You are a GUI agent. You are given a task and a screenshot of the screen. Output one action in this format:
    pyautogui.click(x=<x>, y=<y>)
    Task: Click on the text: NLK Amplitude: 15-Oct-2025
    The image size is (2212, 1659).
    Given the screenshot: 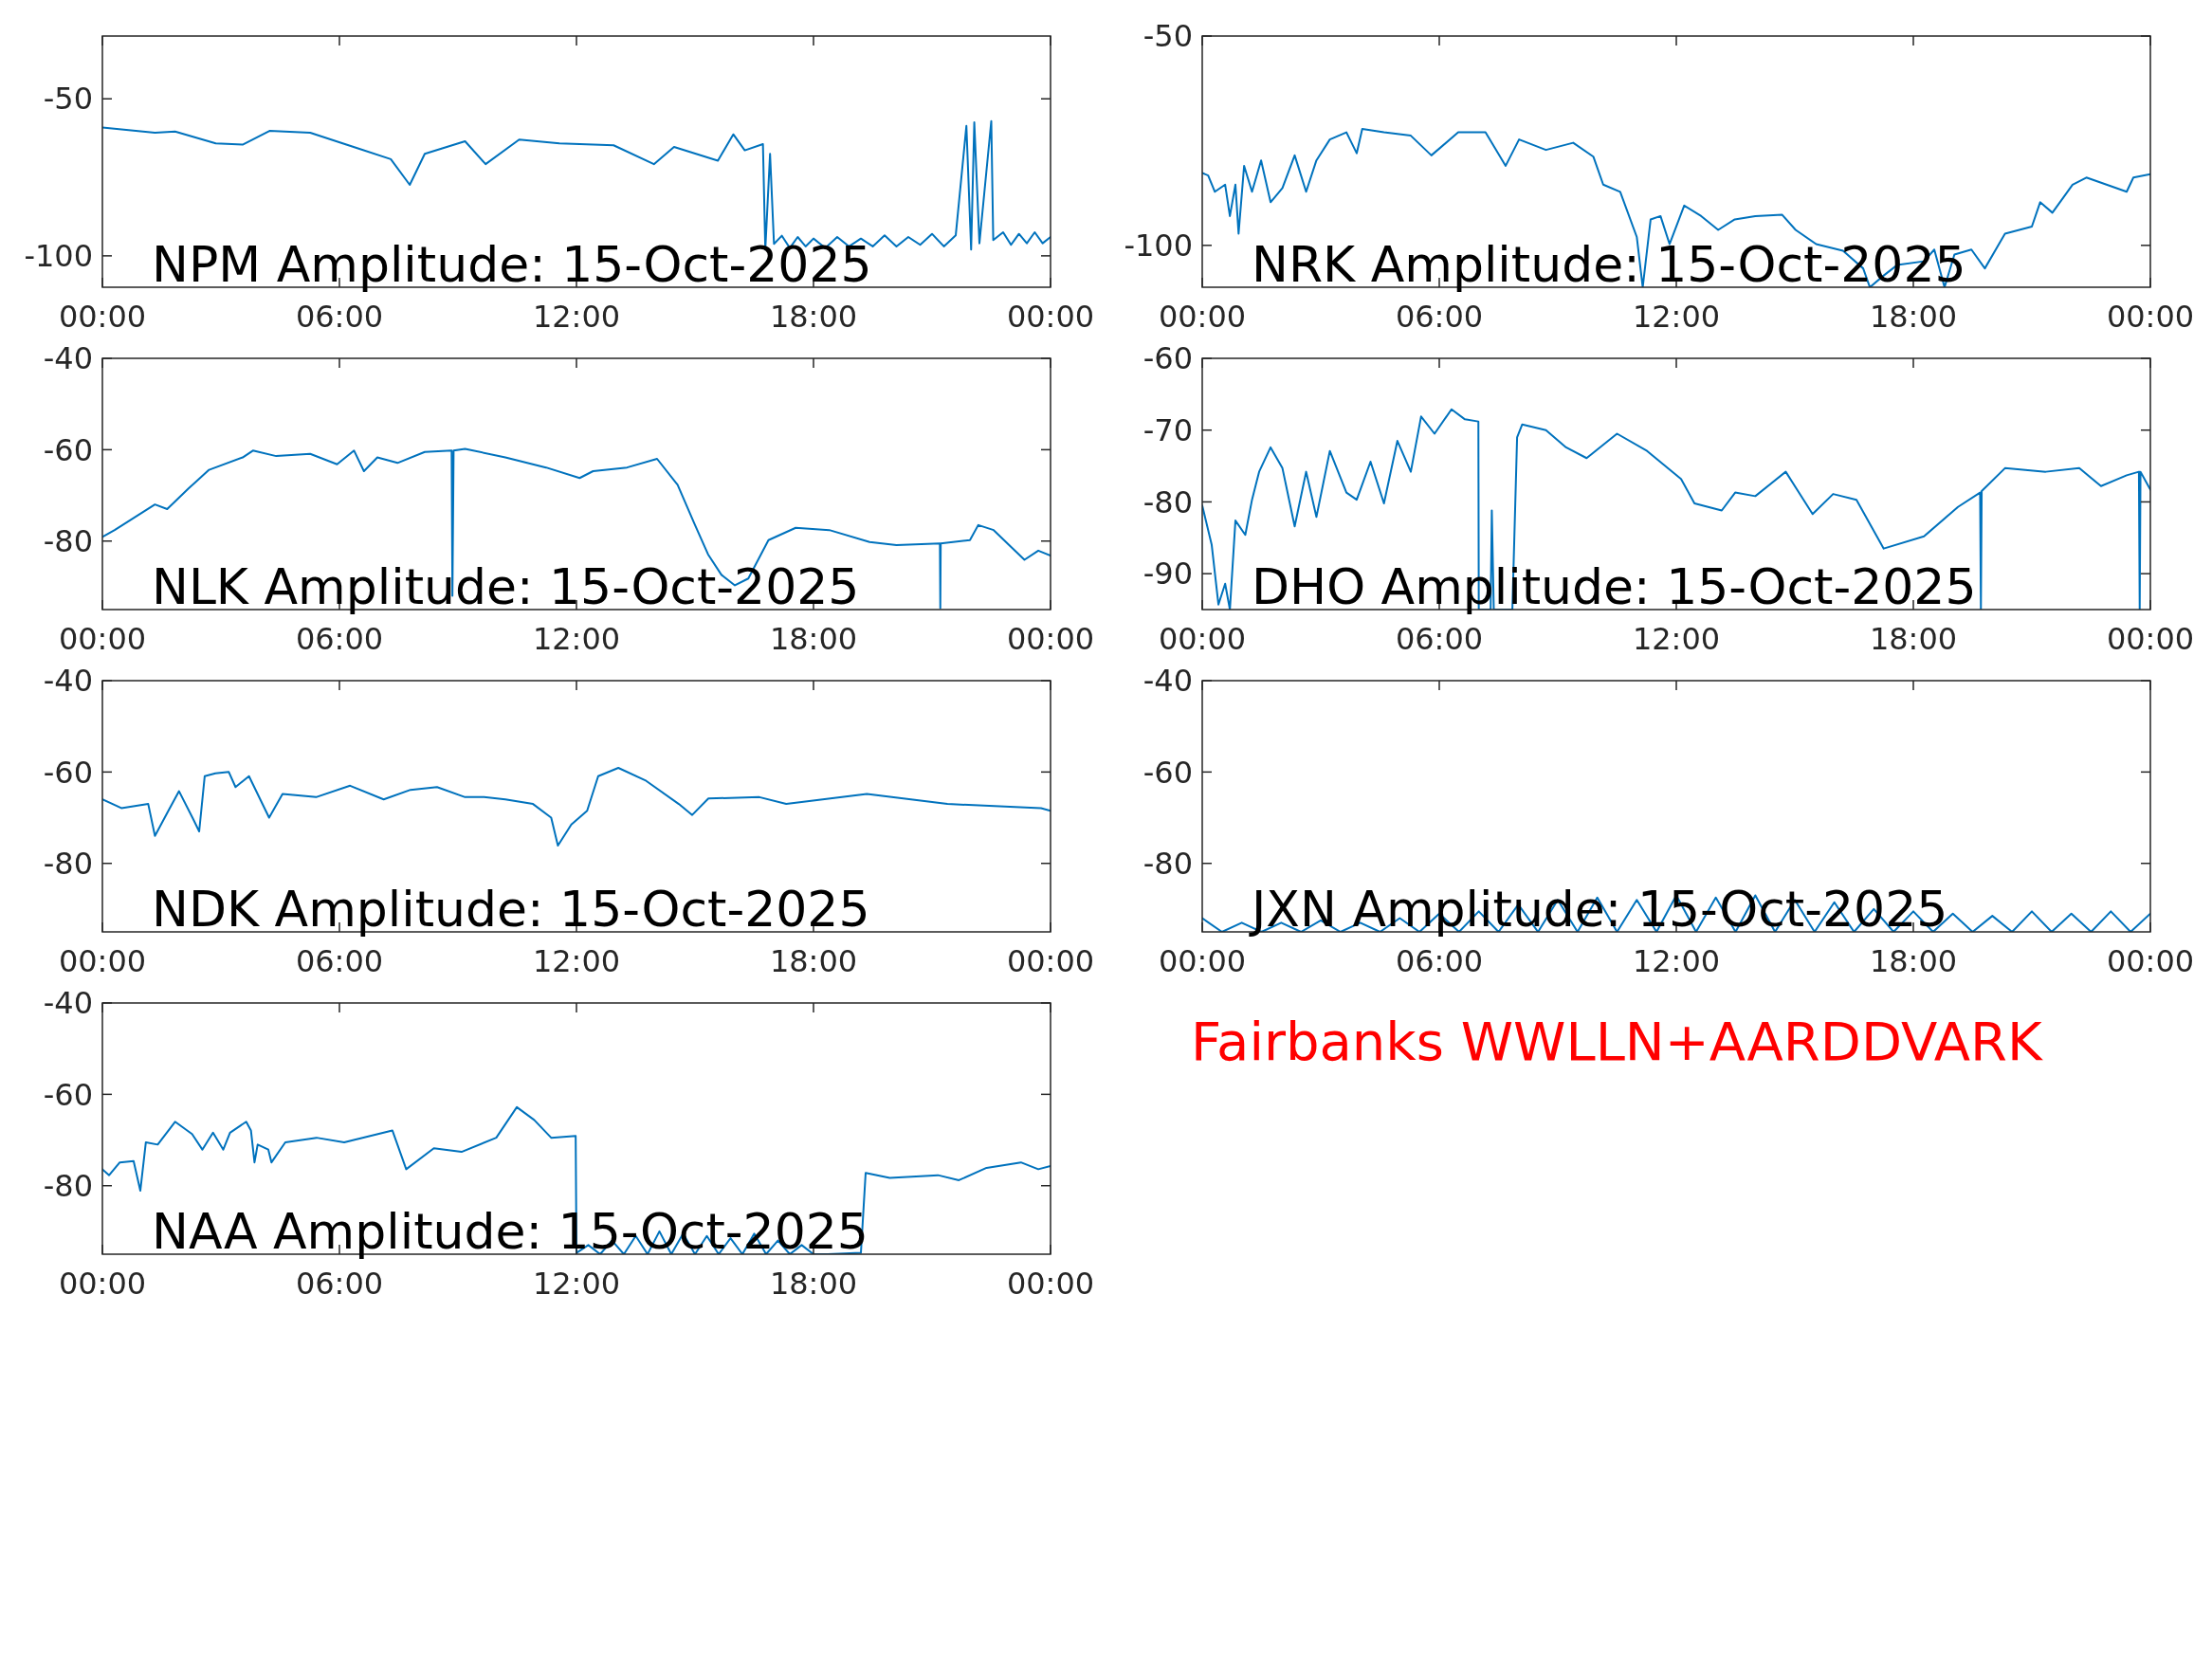 What is the action you would take?
    pyautogui.click(x=506, y=586)
    